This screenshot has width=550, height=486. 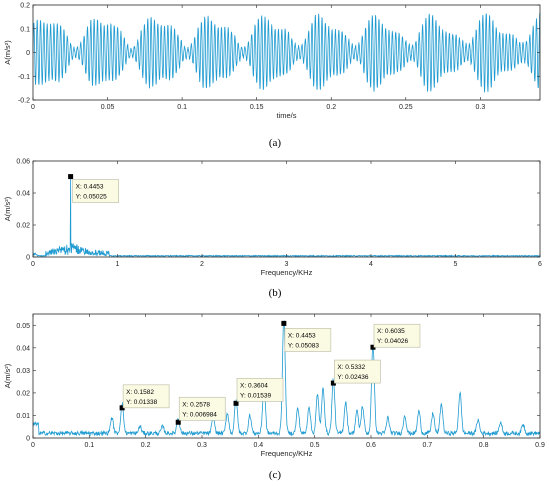 I want to click on y-tick-label-b: 0.04, so click(x=23, y=194).